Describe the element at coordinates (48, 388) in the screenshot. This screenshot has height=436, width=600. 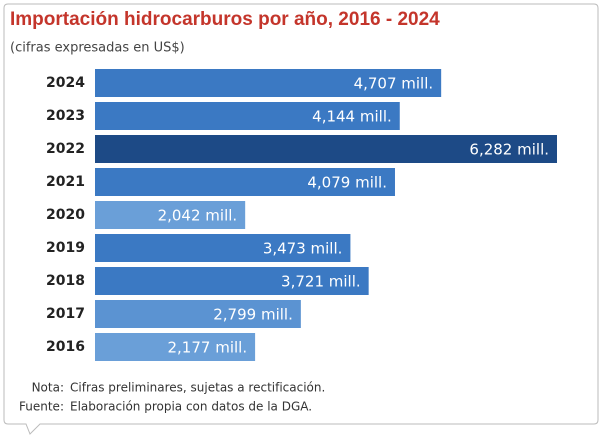
I see `note-label: Nota:` at that location.